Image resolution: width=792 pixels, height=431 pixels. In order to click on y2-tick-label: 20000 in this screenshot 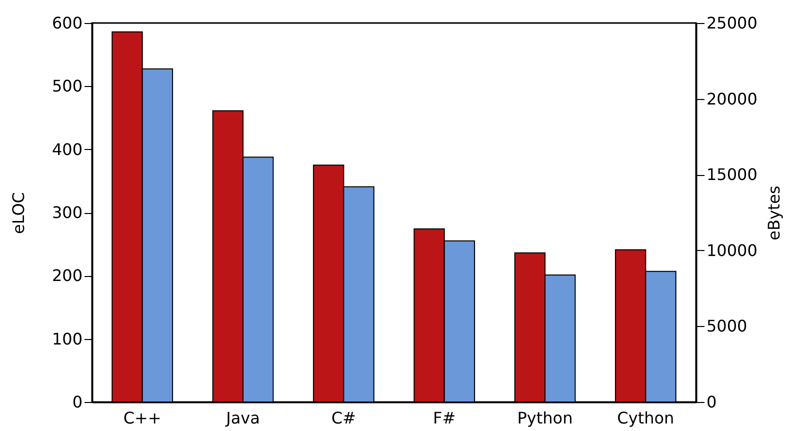, I will do `click(732, 98)`.